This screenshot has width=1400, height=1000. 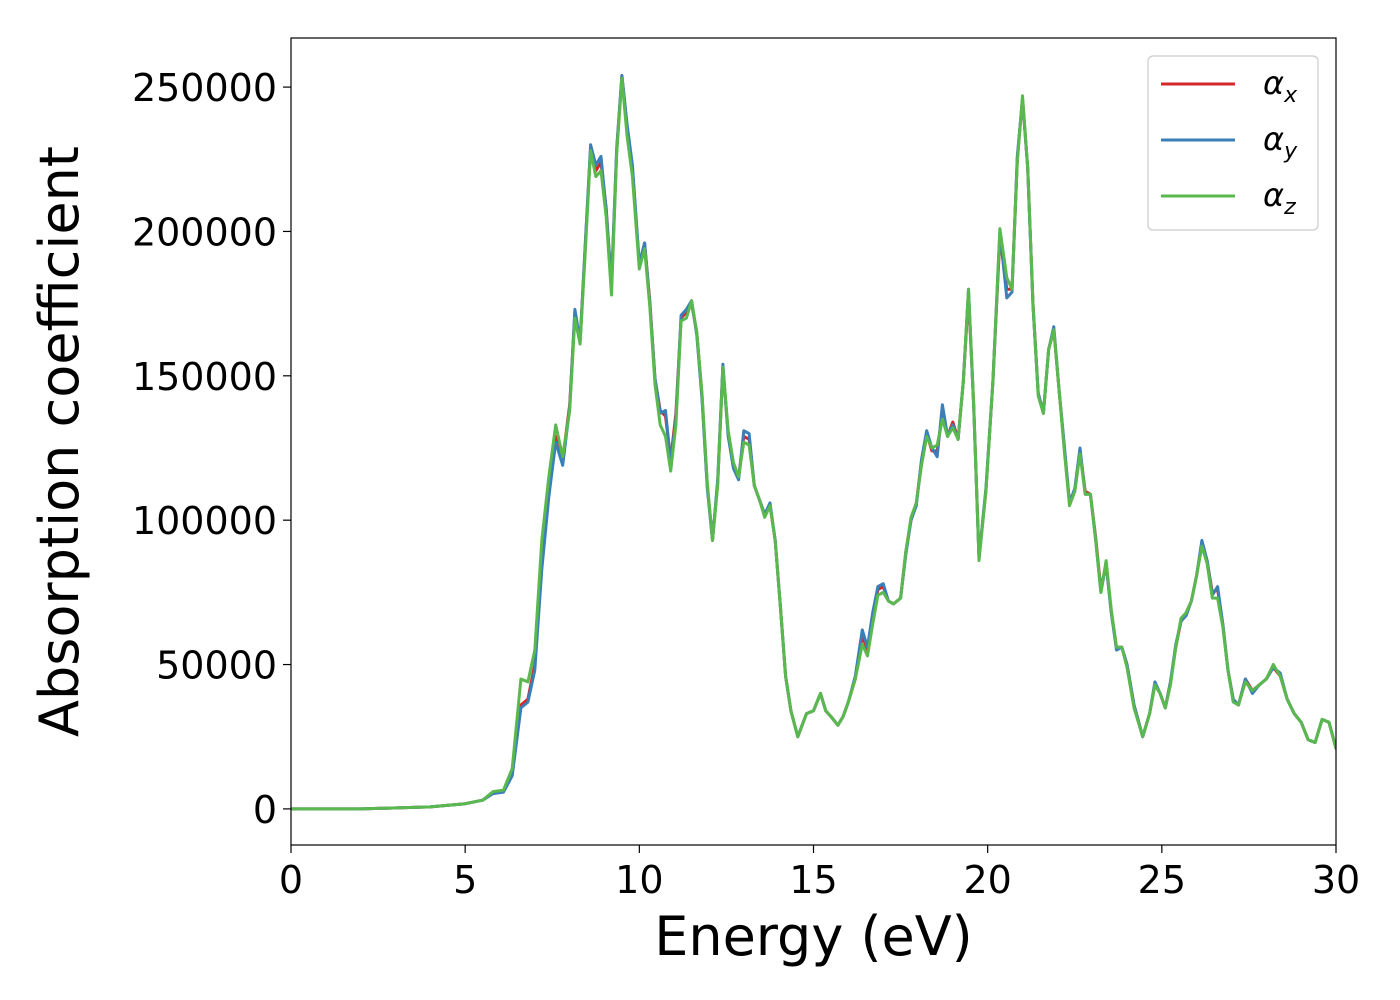 I want to click on legend: αx αy αz, so click(x=1233, y=143).